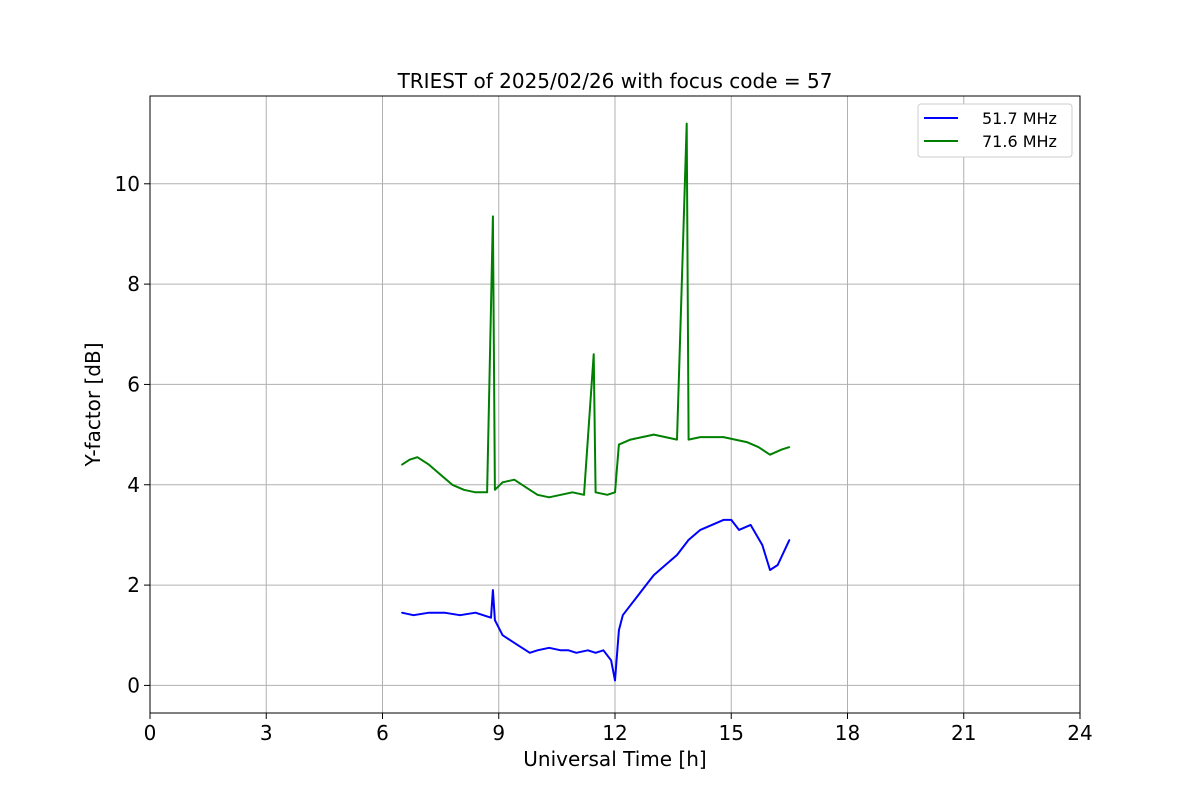 The image size is (1200, 800). I want to click on x-tick-label: 3, so click(266, 733).